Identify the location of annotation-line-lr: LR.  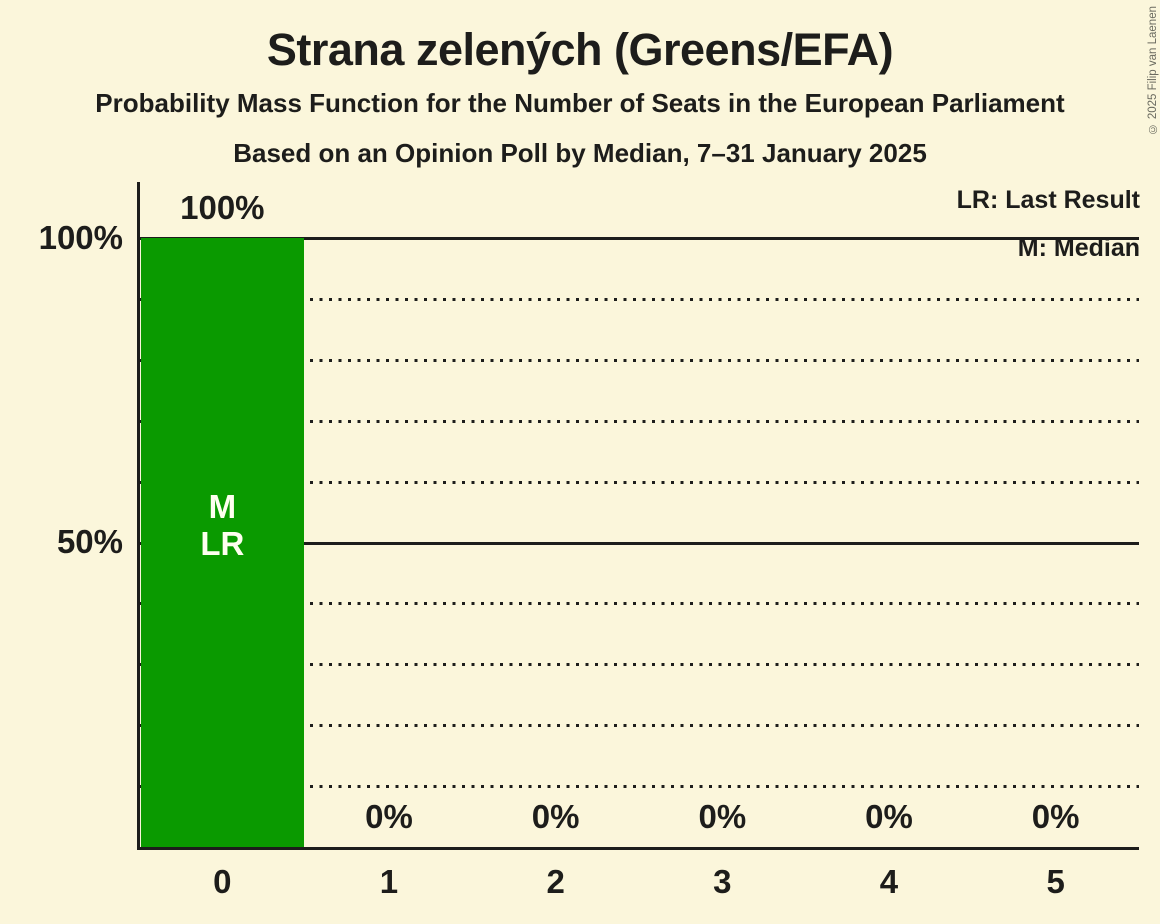
(222, 543).